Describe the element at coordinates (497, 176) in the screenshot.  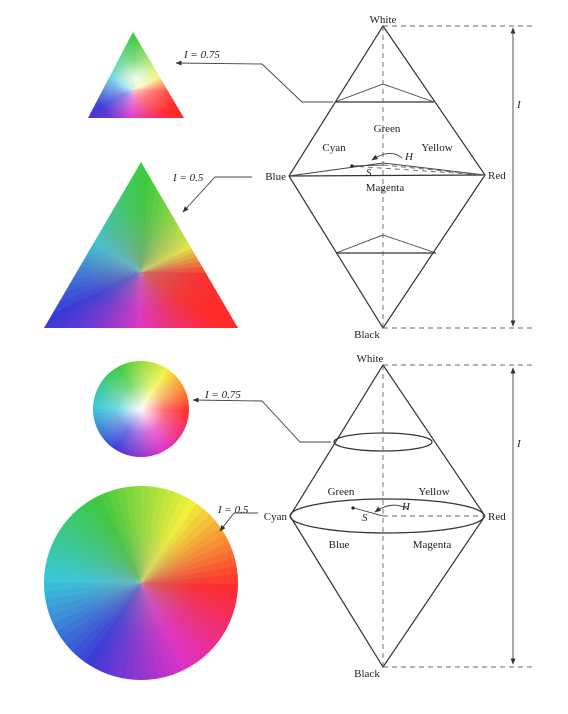
I see `top-label-red: Red` at that location.